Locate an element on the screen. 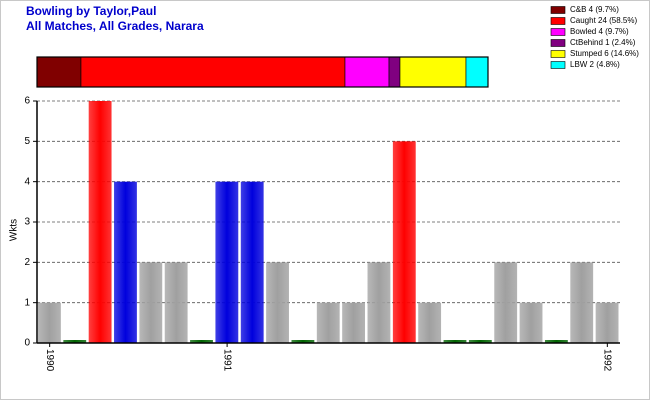 The height and width of the screenshot is (400, 650). legend-label: Stumped 6 (14.6%) is located at coordinates (604, 53).